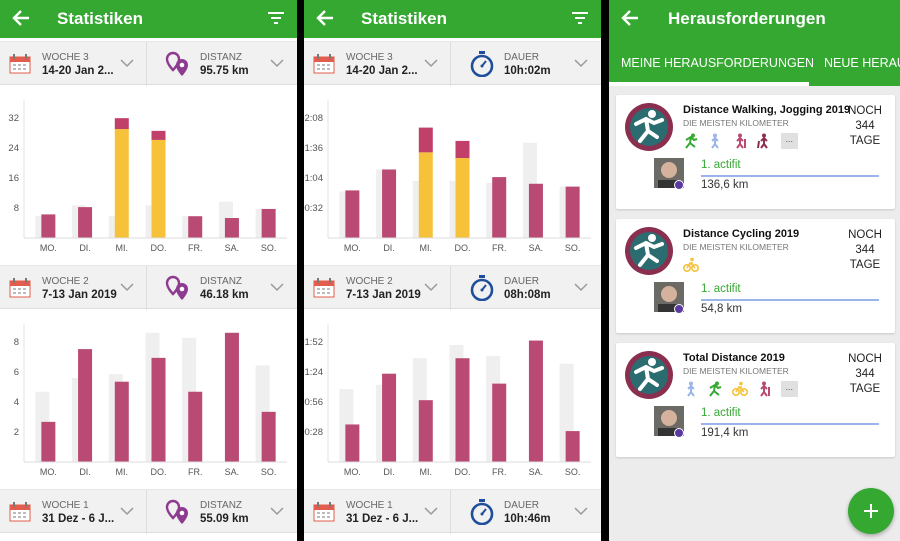 The height and width of the screenshot is (541, 900). What do you see at coordinates (232, 472) in the screenshot?
I see `x-tick-label: SA.` at bounding box center [232, 472].